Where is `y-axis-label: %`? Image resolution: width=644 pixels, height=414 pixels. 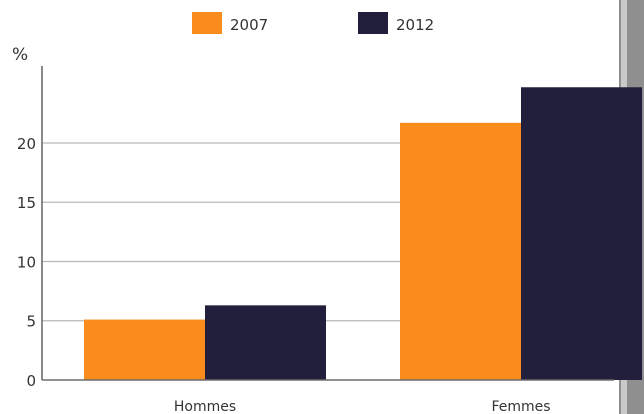
y-axis-label: % is located at coordinates (20, 55).